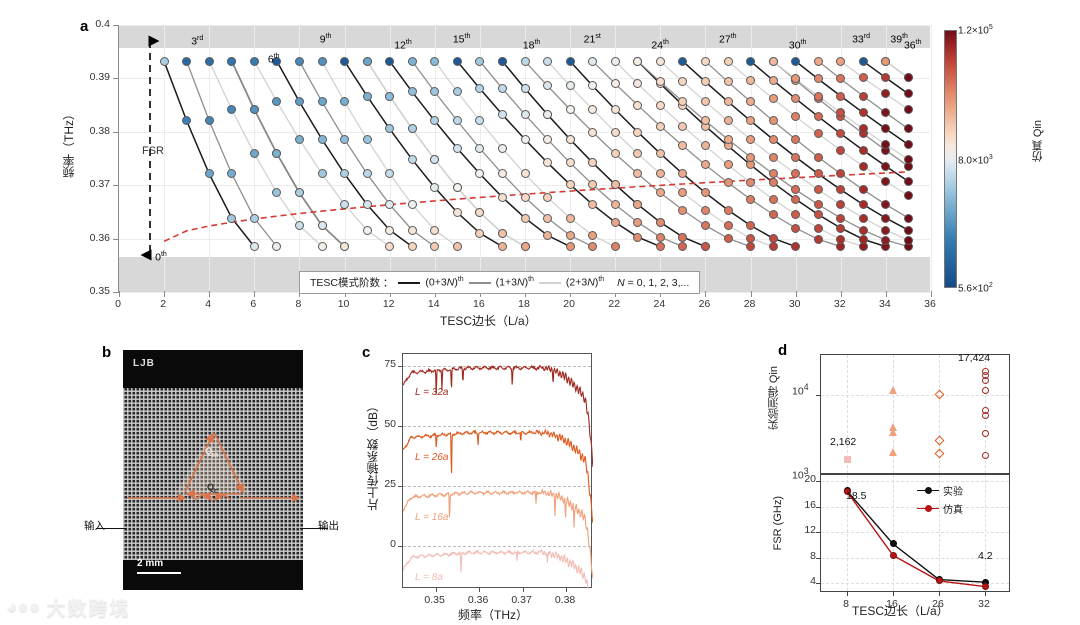 The image size is (1080, 625). I want to click on panel-c-y-tick-label: 75, so click(390, 363).